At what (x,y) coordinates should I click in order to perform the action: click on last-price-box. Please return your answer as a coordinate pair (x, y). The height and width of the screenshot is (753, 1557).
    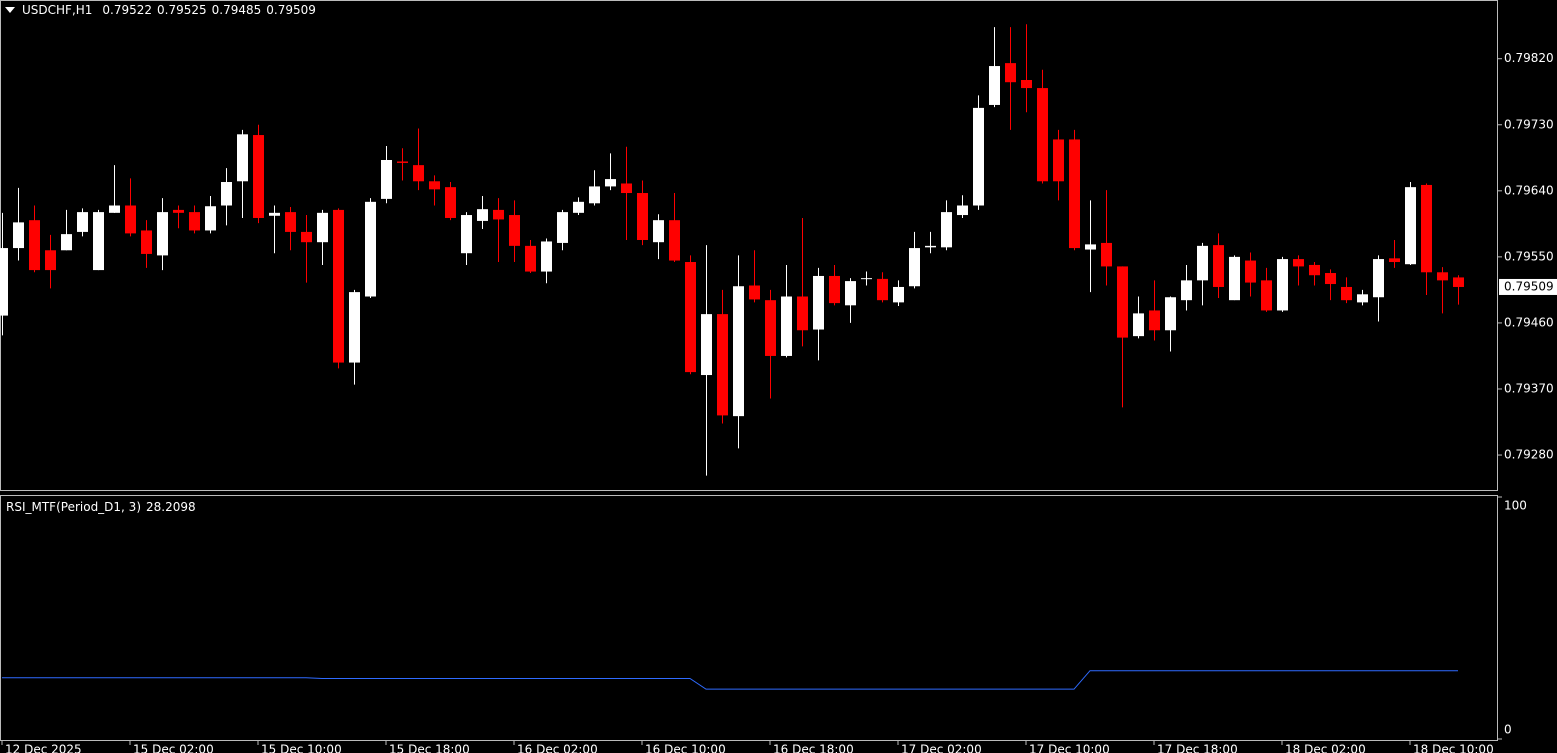
    Looking at the image, I should click on (1528, 286).